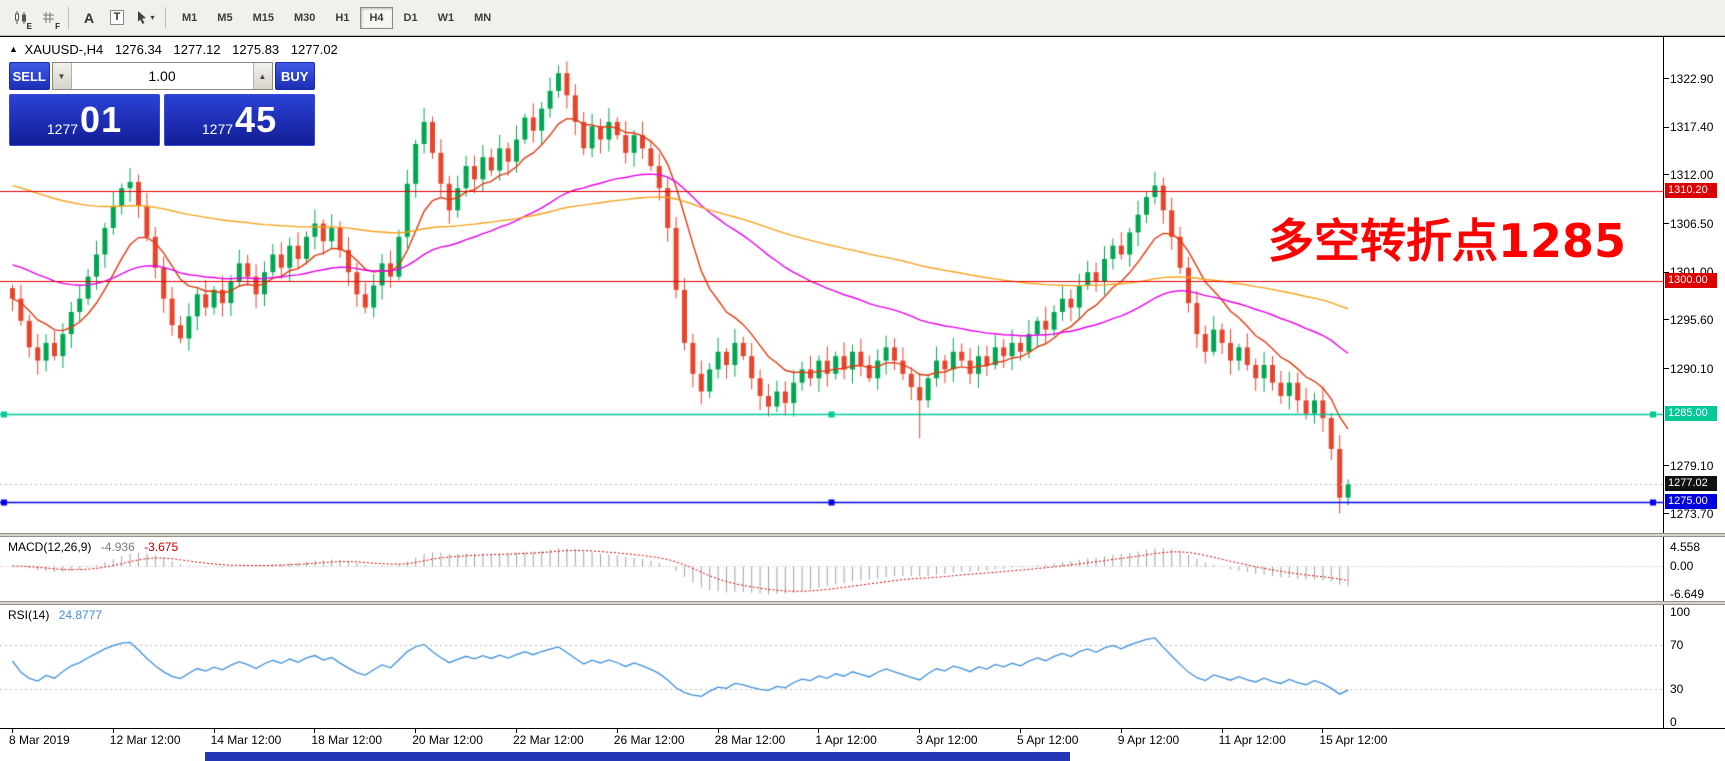 The width and height of the screenshot is (1725, 761). I want to click on toolbar-separator, so click(68, 17).